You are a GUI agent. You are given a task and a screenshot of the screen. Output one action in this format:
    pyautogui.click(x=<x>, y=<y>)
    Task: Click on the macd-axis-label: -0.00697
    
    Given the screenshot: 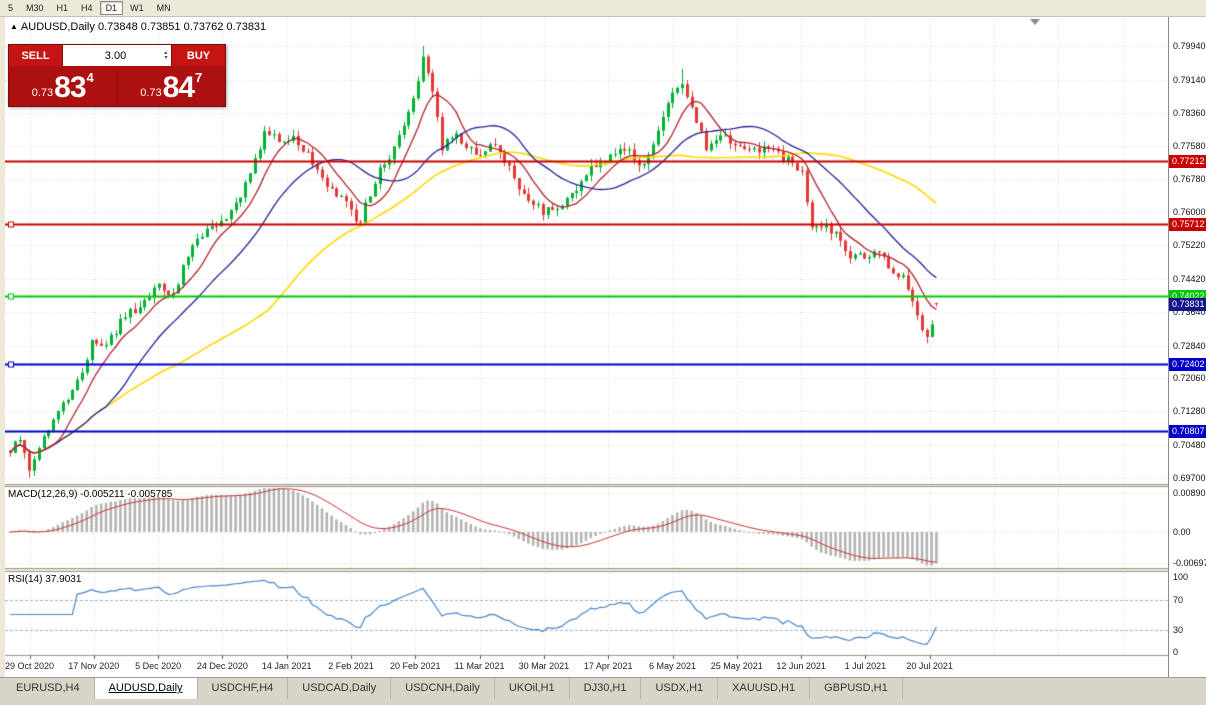 What is the action you would take?
    pyautogui.click(x=1189, y=562)
    